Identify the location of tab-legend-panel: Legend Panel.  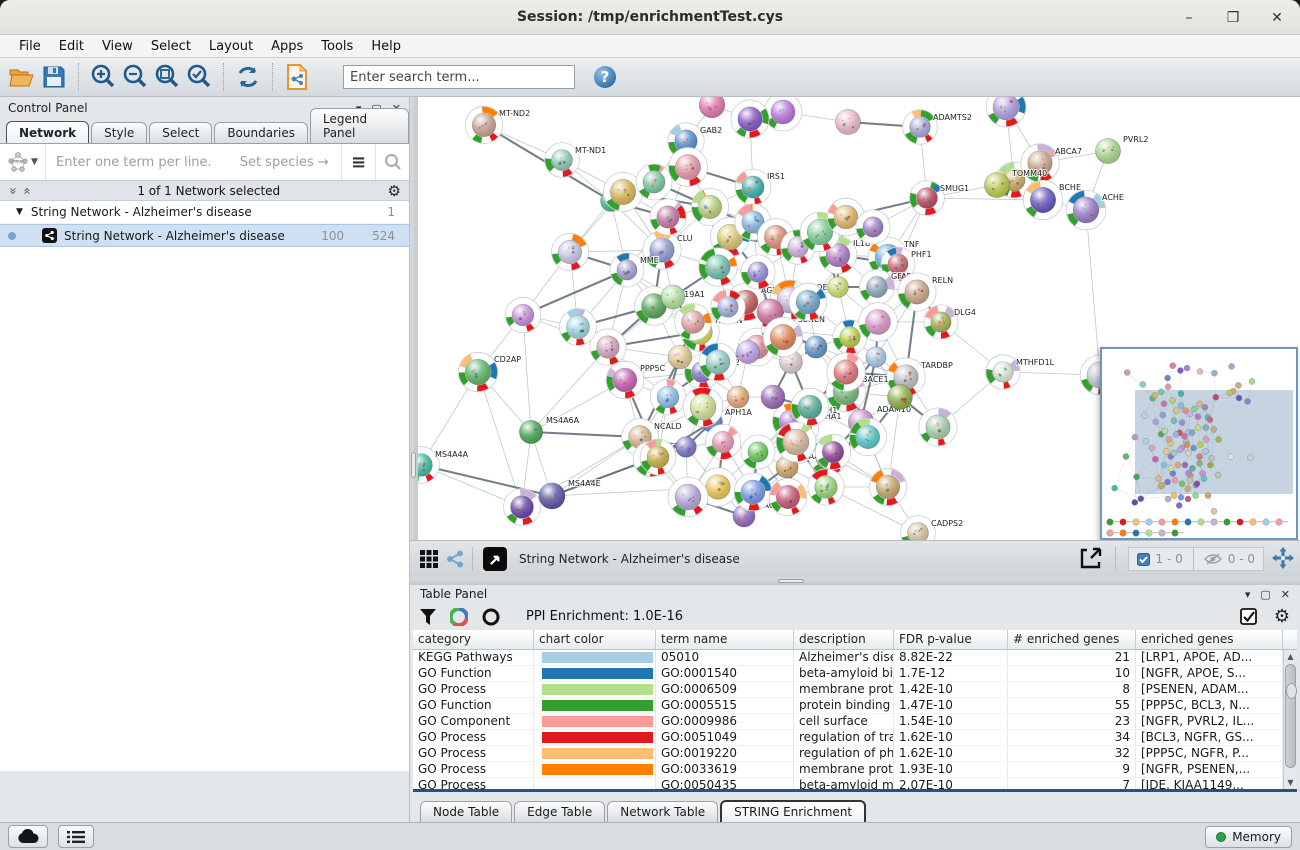
(359, 125).